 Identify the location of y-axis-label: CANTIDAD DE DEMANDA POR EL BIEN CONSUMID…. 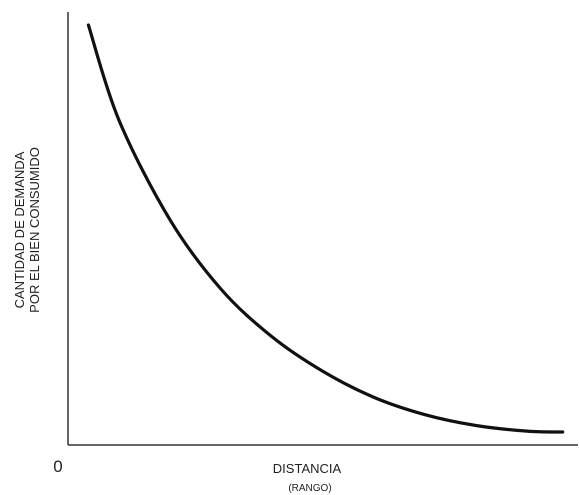
(27, 230).